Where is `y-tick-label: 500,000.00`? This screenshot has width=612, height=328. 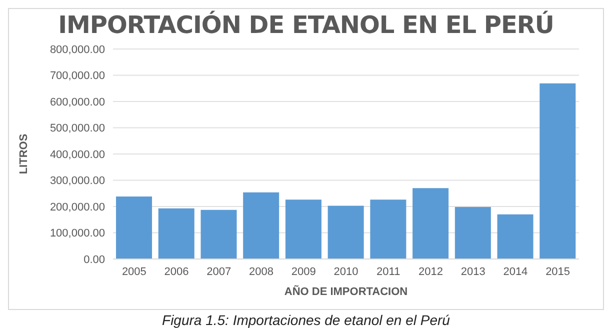
y-tick-label: 500,000.00 is located at coordinates (77, 128).